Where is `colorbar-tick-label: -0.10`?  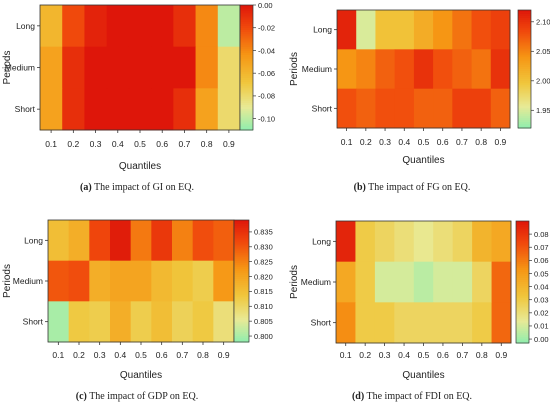 colorbar-tick-label: -0.10 is located at coordinates (266, 118).